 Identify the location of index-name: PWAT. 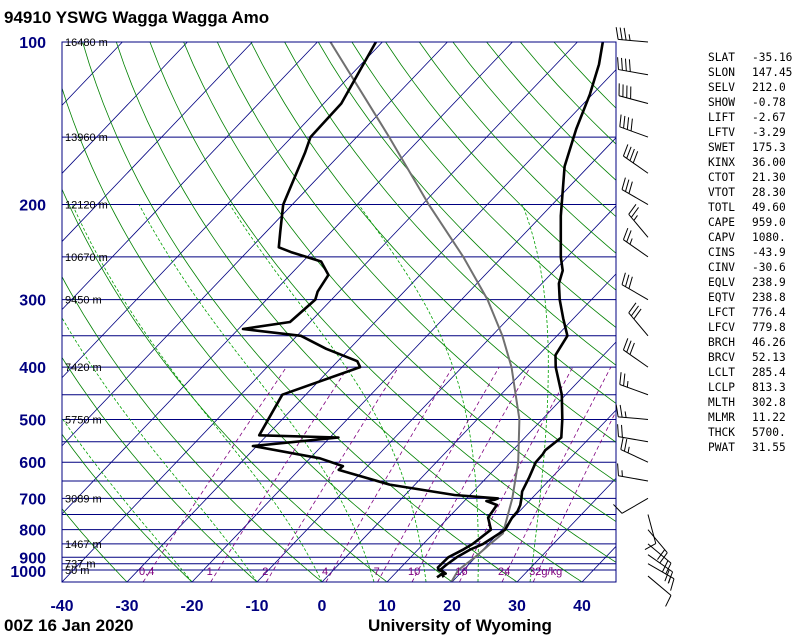
(721, 447).